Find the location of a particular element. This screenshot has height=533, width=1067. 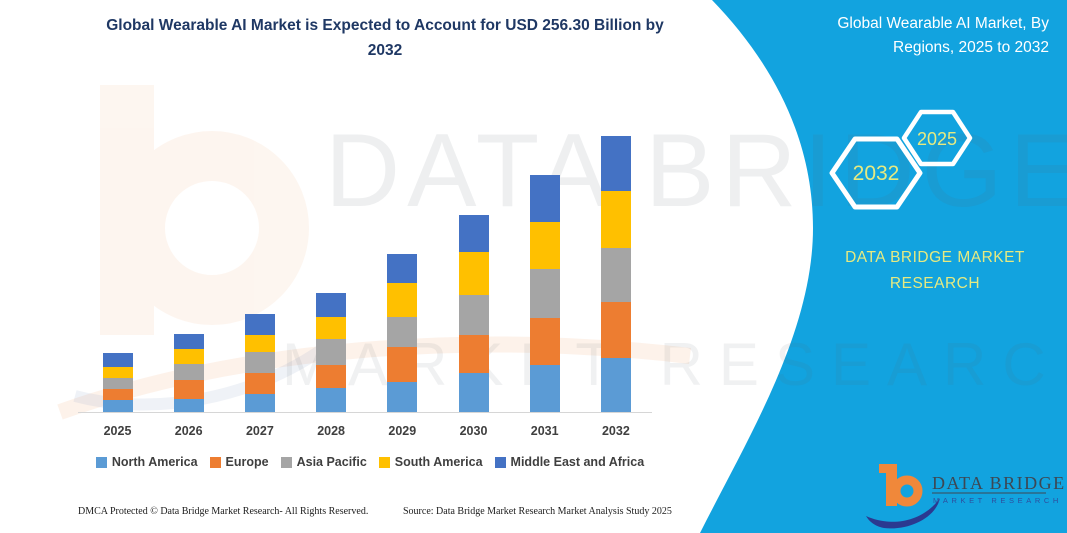

legend-label: Europe is located at coordinates (247, 462).